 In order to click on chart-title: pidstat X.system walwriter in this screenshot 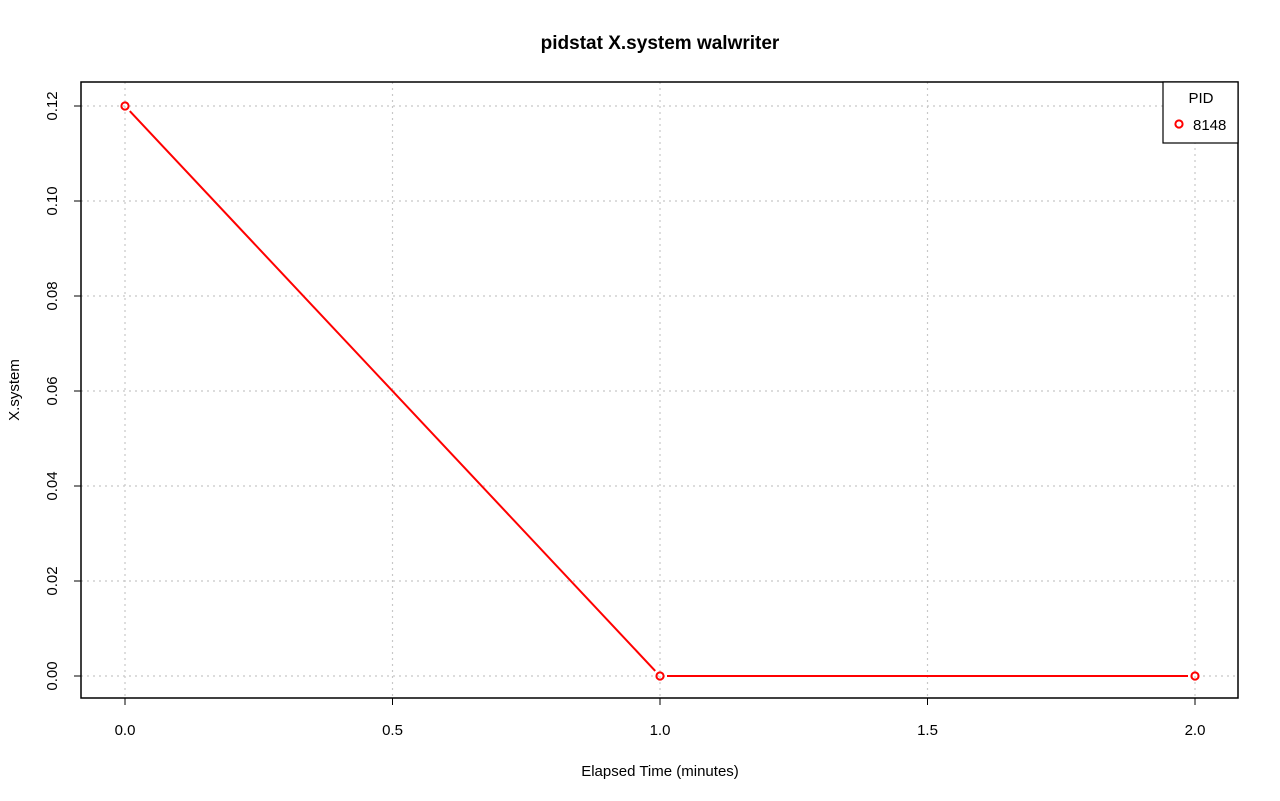, I will do `click(660, 43)`.